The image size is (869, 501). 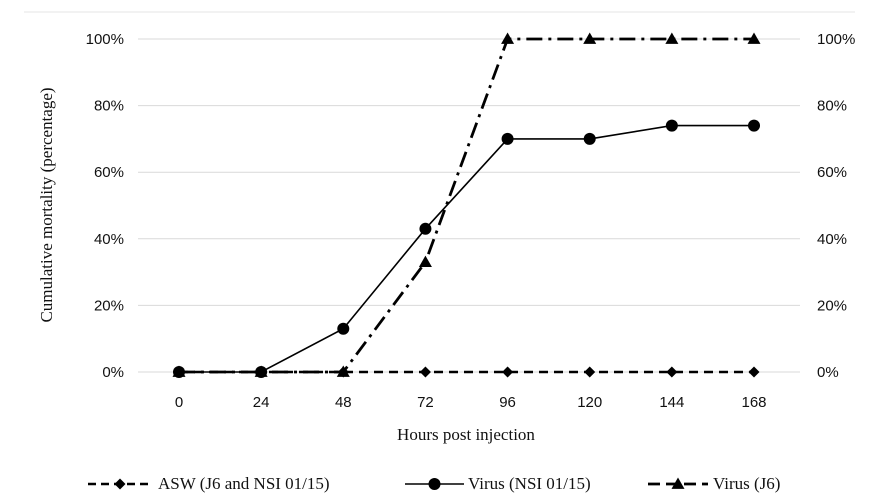 I want to click on y-axis-ticks: 0% 20% 40% 60% 80% 100%, so click(x=105, y=206).